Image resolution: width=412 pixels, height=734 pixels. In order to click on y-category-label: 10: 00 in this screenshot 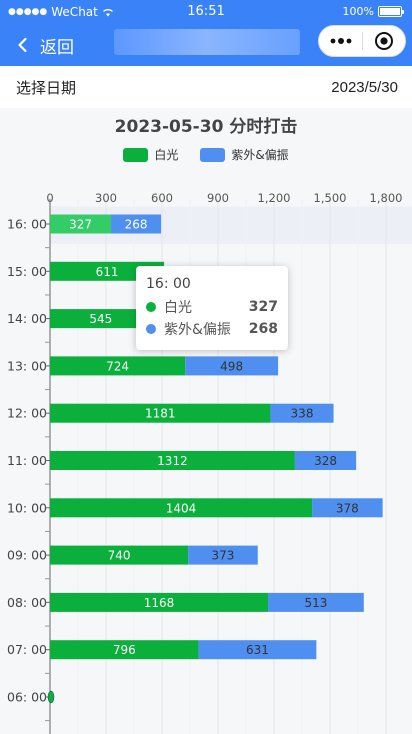, I will do `click(27, 507)`.